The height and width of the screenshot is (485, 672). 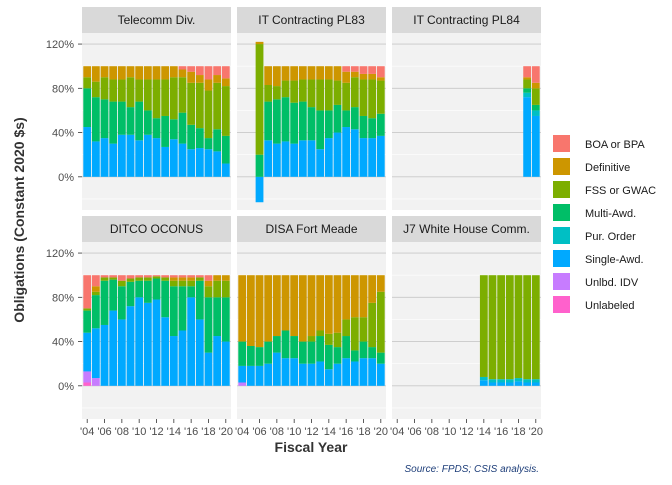 I want to click on facet-strip, so click(x=311, y=20).